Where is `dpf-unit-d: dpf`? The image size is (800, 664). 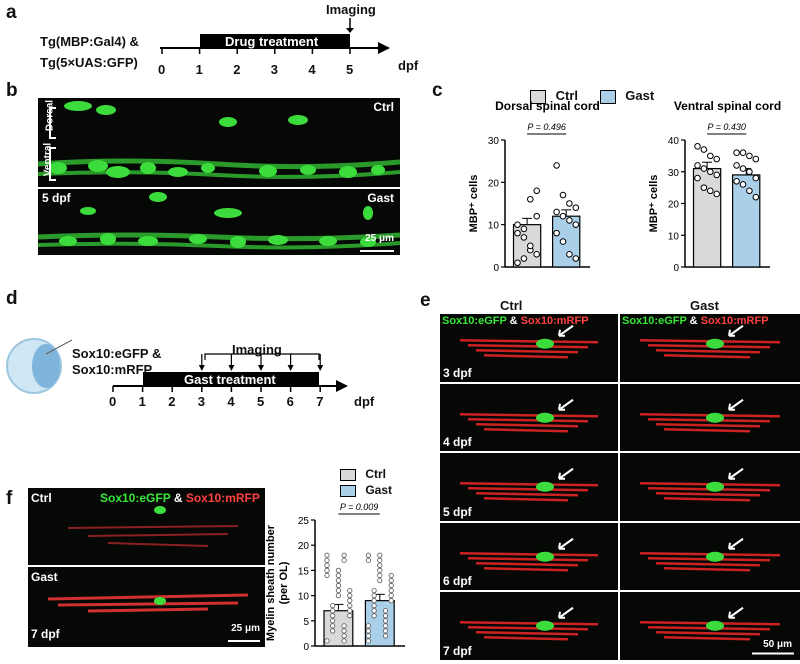
dpf-unit-d: dpf is located at coordinates (364, 401).